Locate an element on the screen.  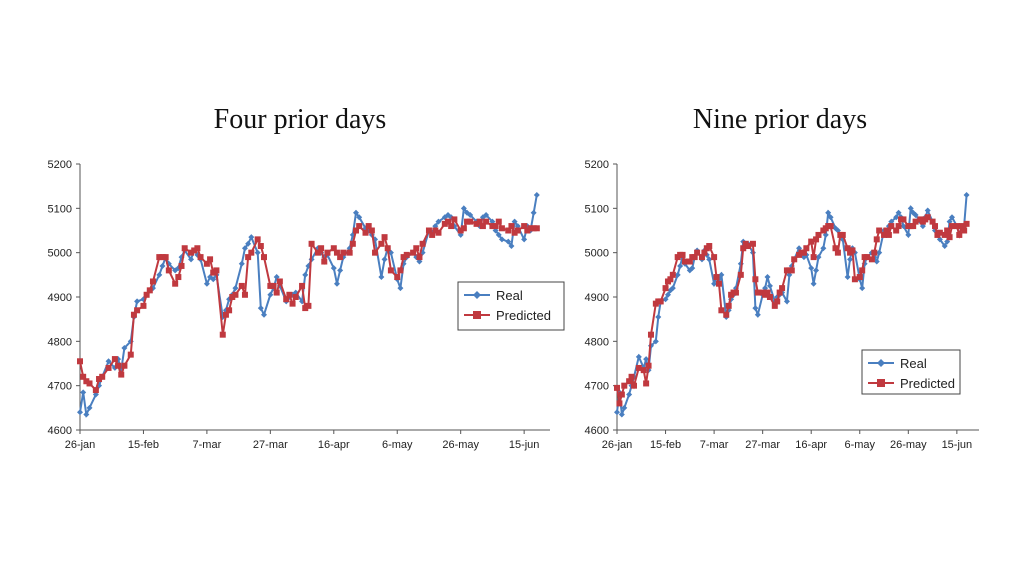
x-tick-label: 27-mar is located at coordinates (270, 445).